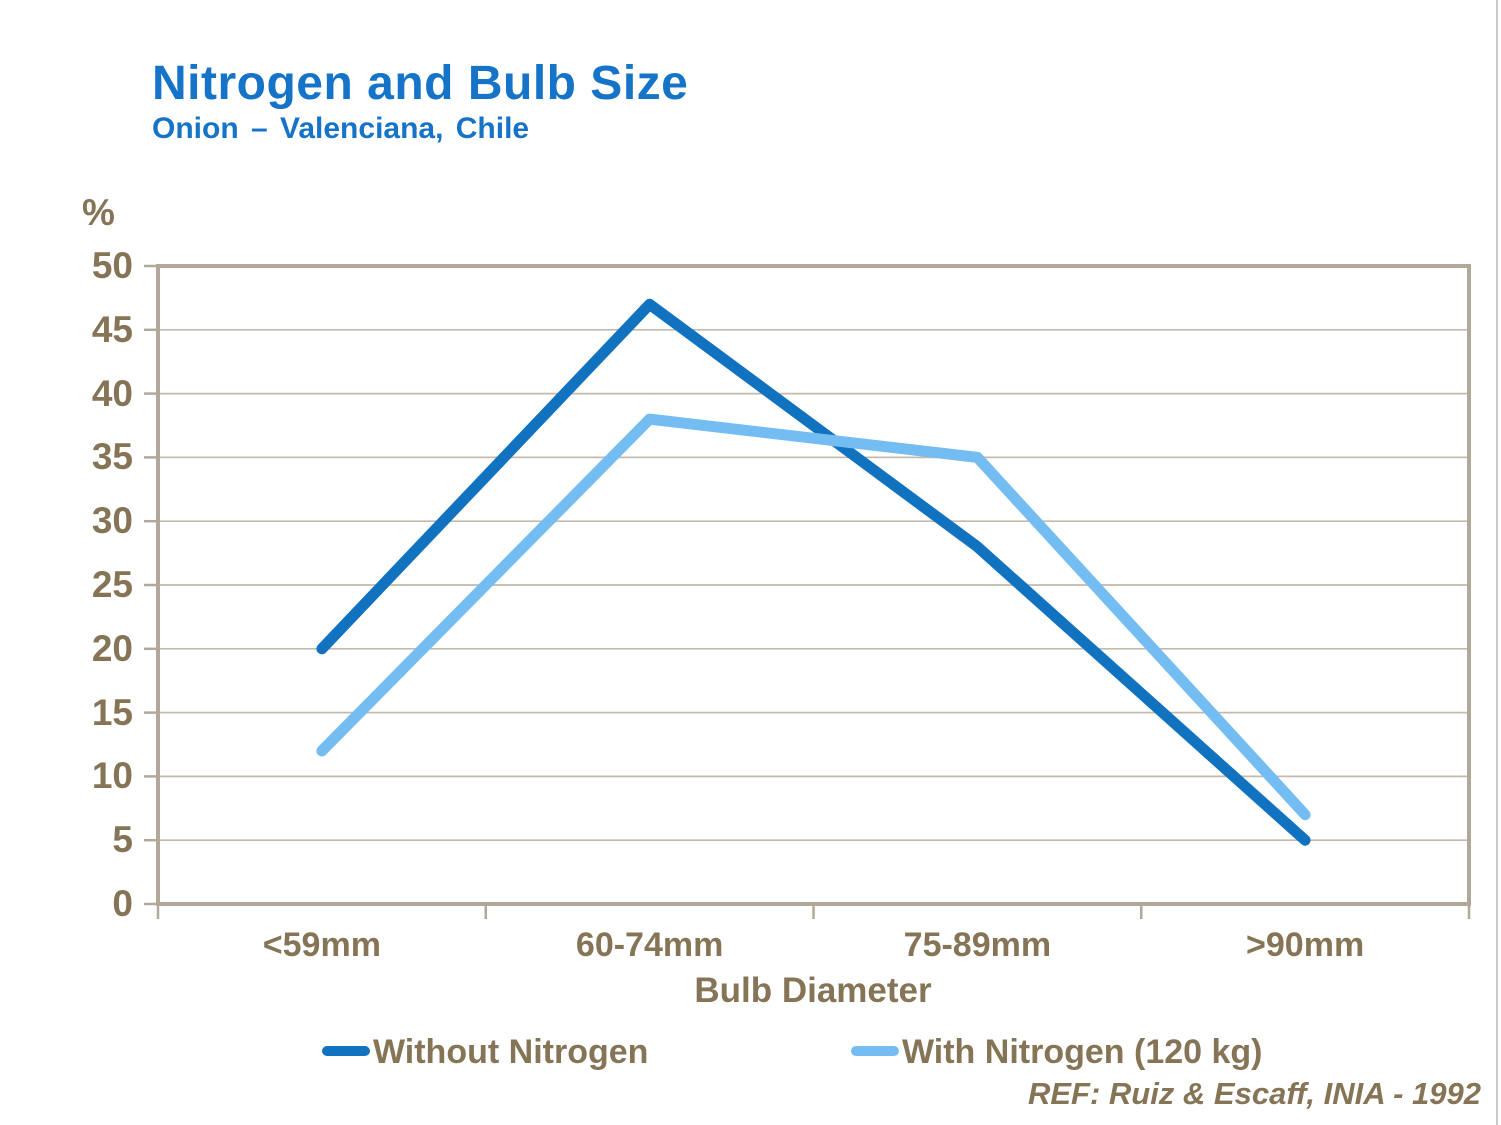  I want to click on page-title: Nitrogen and Bulb Size, so click(420, 83).